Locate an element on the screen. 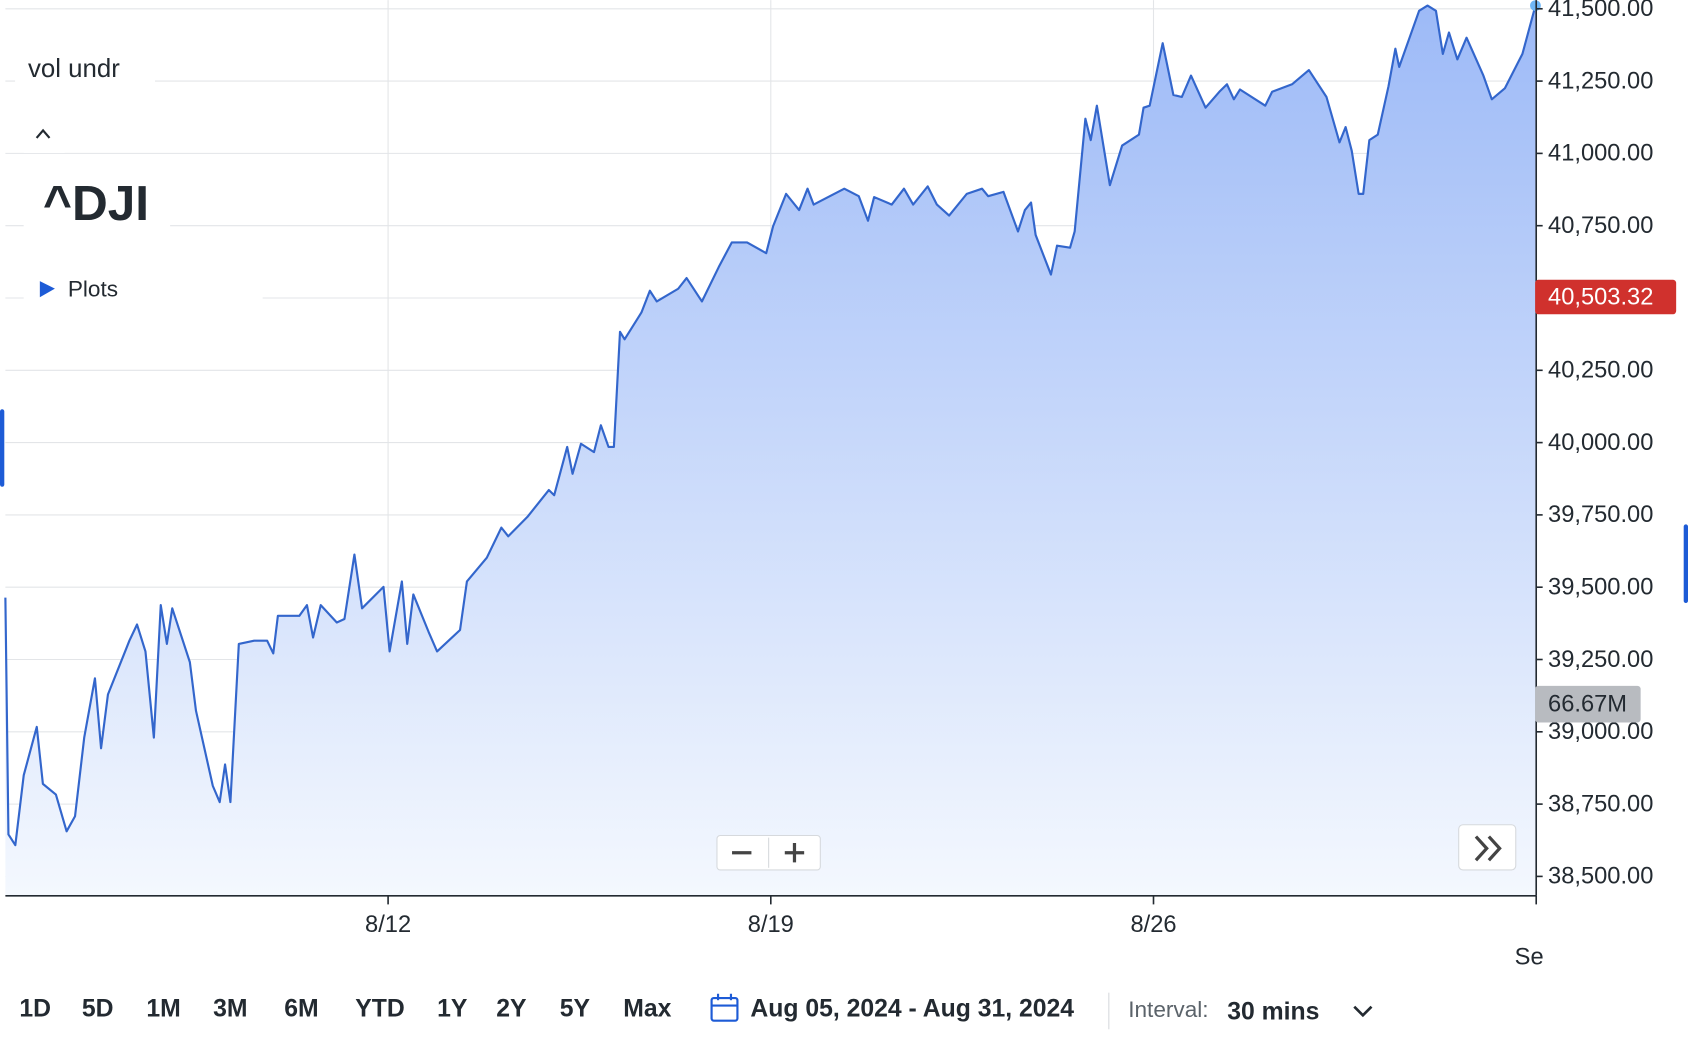 The image size is (1688, 1038). y-tick-label: 39,250.00 is located at coordinates (1600, 660).